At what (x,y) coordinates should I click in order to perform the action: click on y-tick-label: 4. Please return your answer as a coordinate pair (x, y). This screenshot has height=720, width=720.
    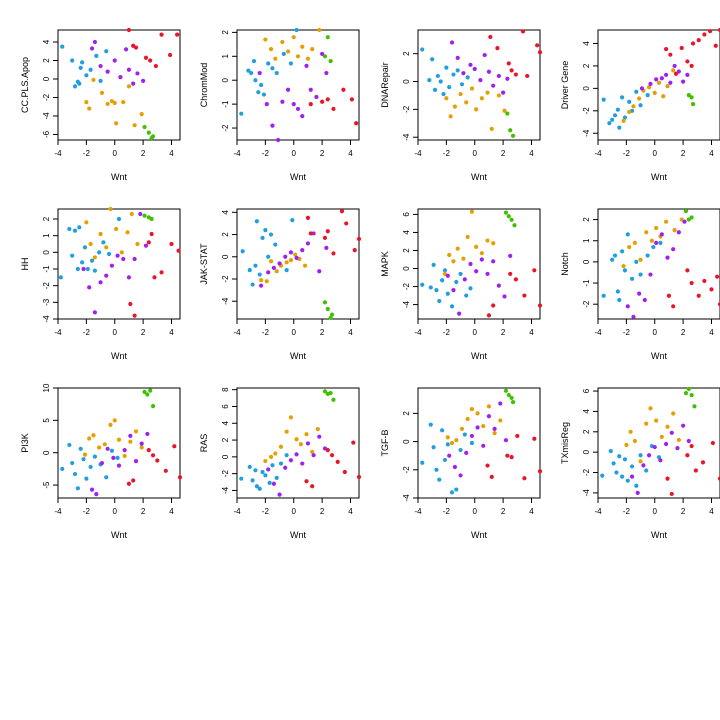
    Looking at the image, I should click on (406, 232).